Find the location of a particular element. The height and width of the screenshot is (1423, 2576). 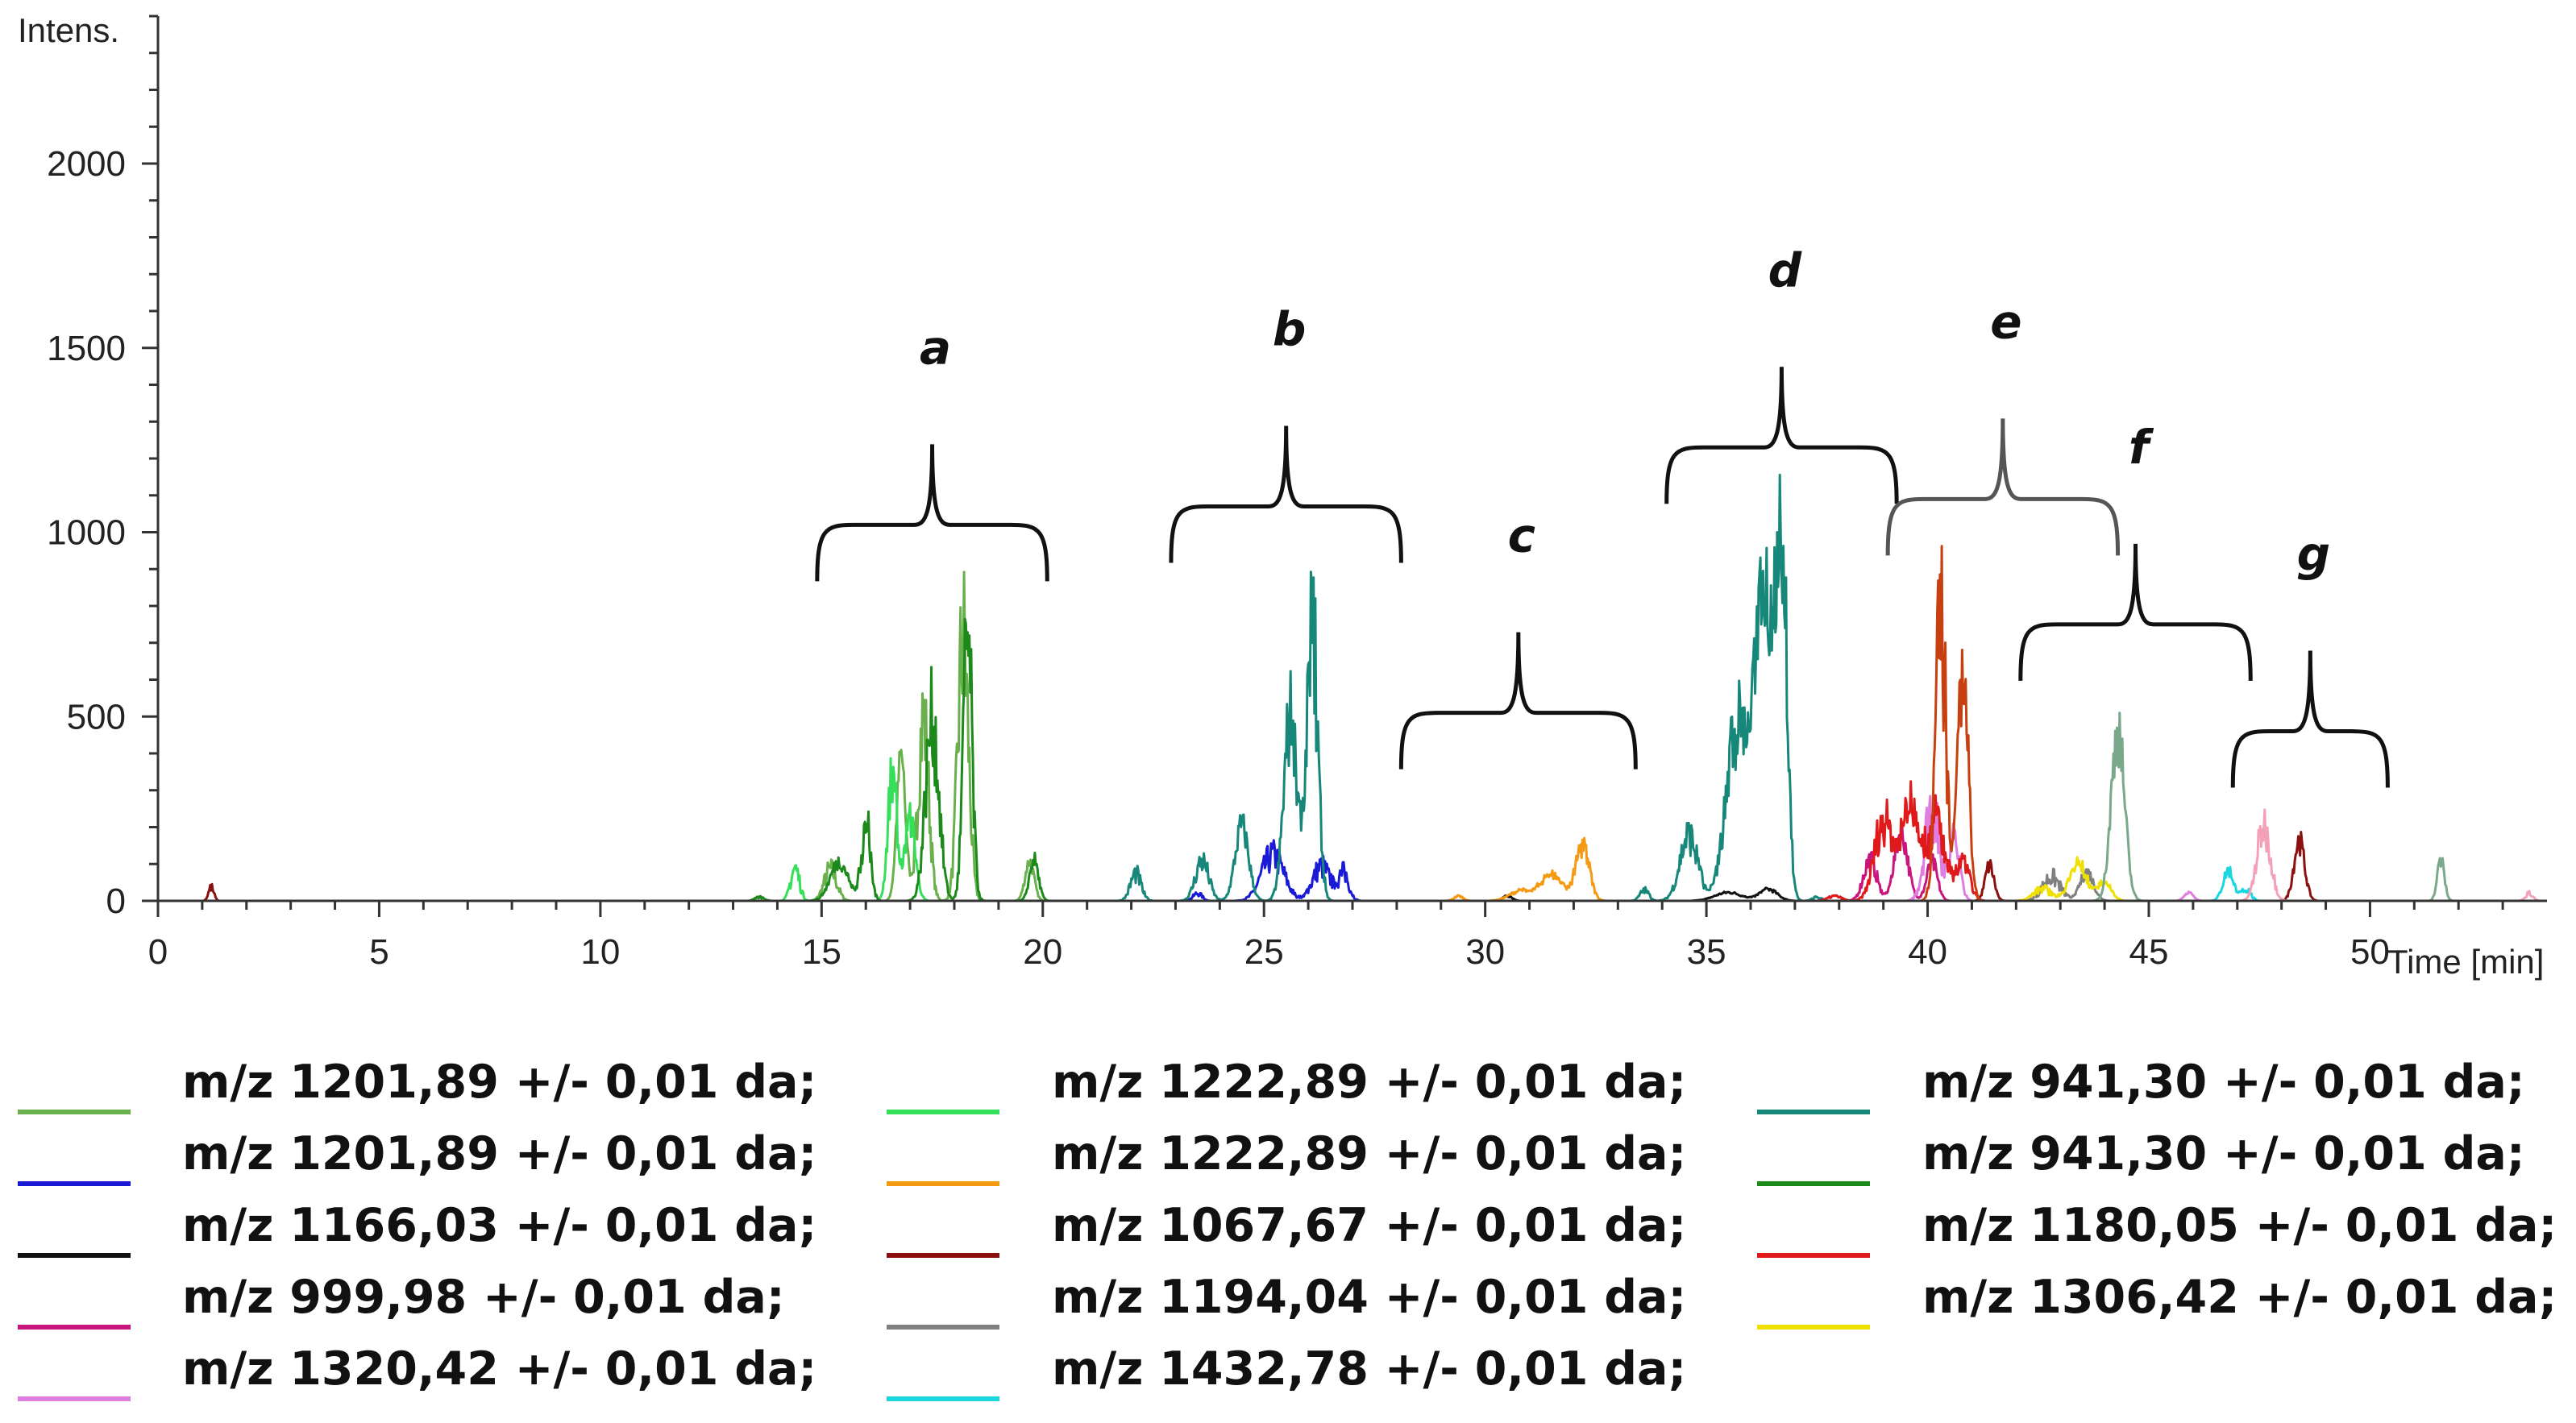

legend-label: m/z 1320,42 +/- 0,01 da; is located at coordinates (499, 1369).